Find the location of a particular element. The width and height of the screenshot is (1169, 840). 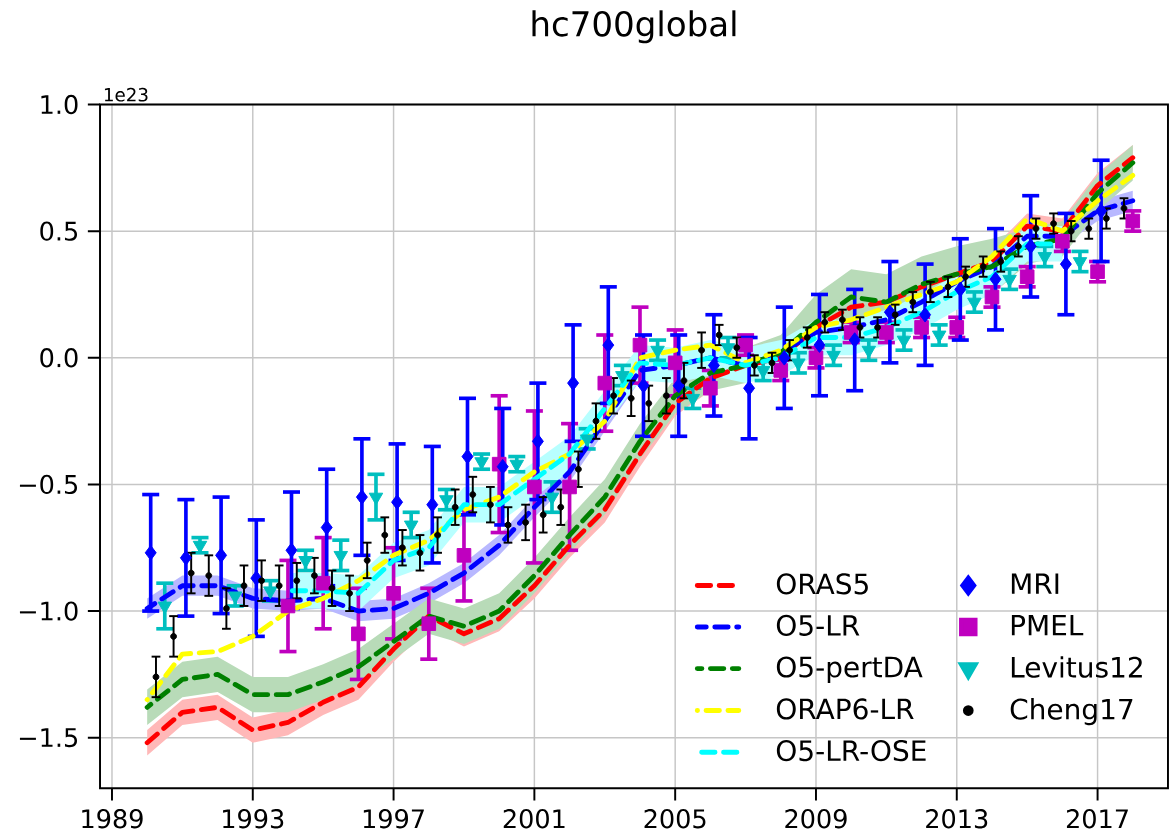

legend-label: O5-pertDA is located at coordinates (849, 669).